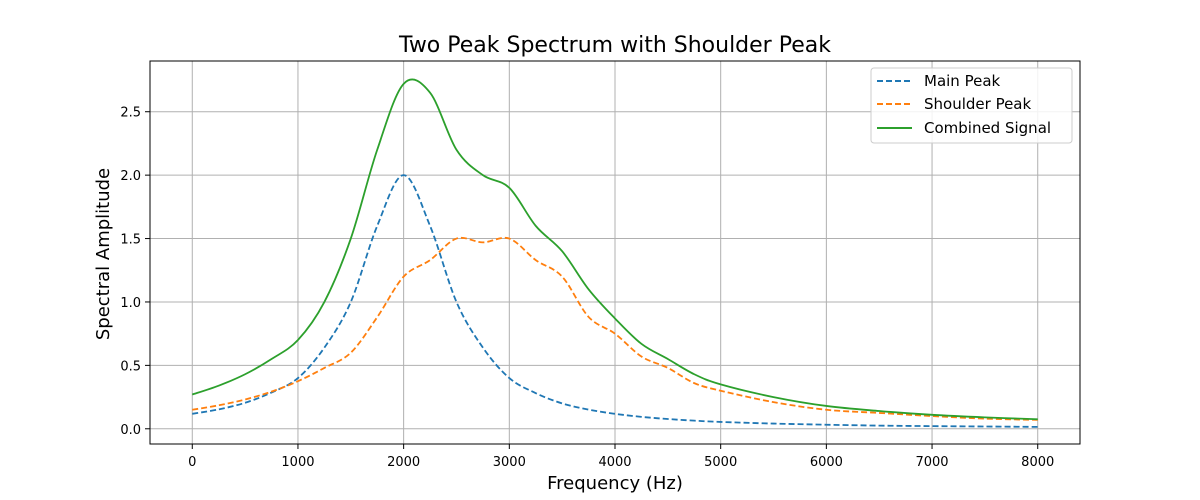 This screenshot has height=500, width=1200. What do you see at coordinates (977, 104) in the screenshot?
I see `legend-label-shoulder-peak: Shoulder Peak` at bounding box center [977, 104].